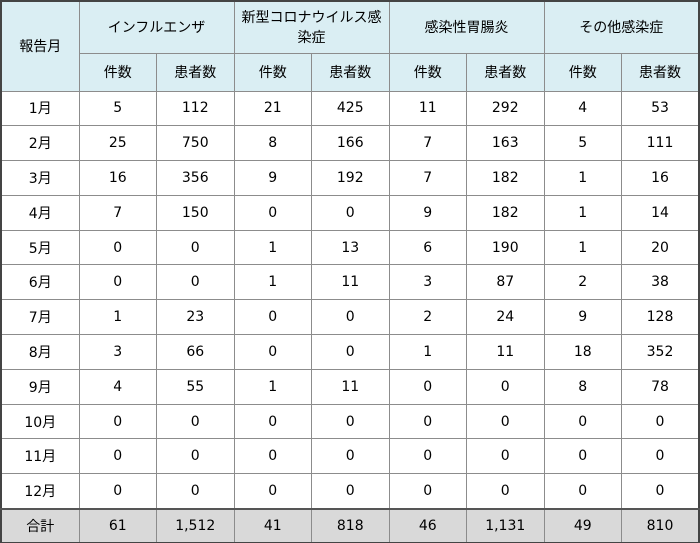  Describe the element at coordinates (195, 386) in the screenshot. I see `cell: 55` at that location.